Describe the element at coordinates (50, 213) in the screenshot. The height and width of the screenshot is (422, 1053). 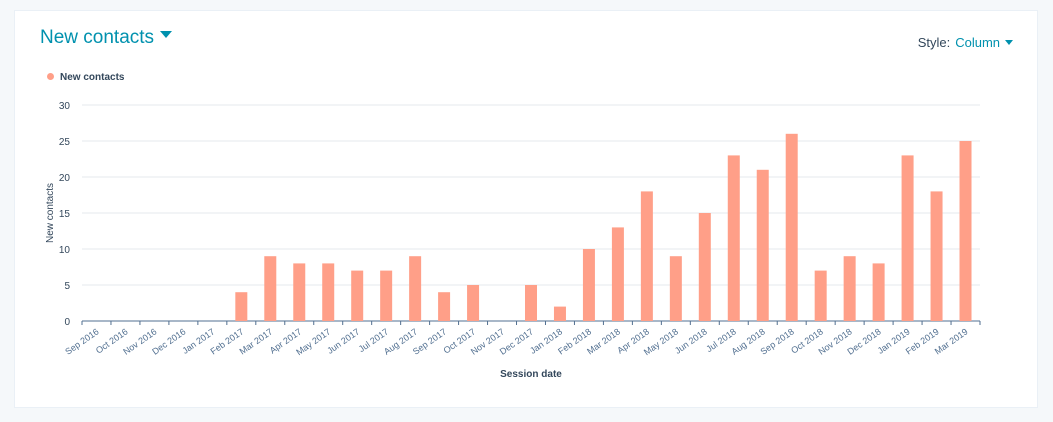
I see `y-axis-title: New contacts` at that location.